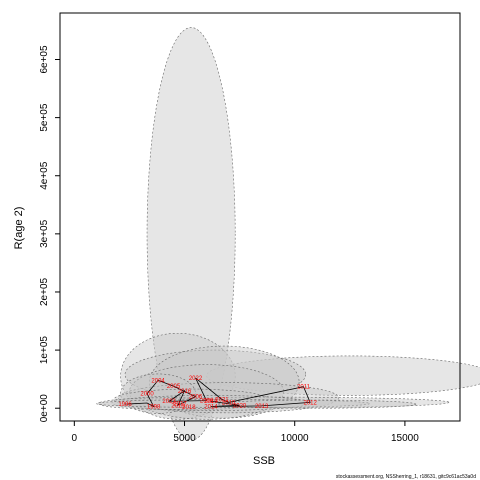 The width and height of the screenshot is (480, 480). What do you see at coordinates (264, 461) in the screenshot?
I see `x-axis-label: SSB` at bounding box center [264, 461].